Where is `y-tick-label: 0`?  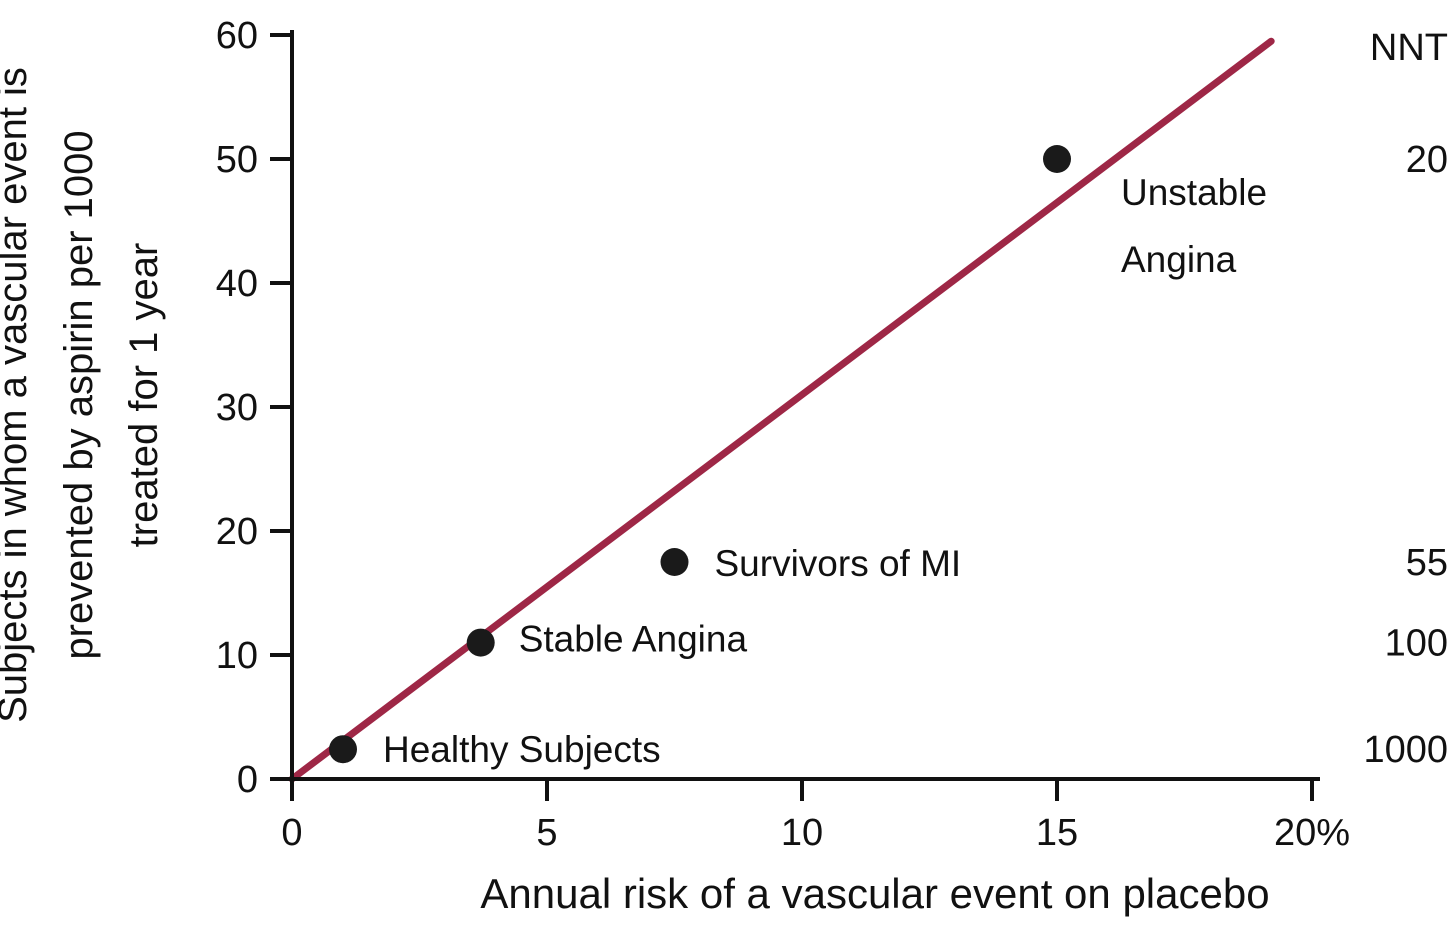 y-tick-label: 0 is located at coordinates (247, 780).